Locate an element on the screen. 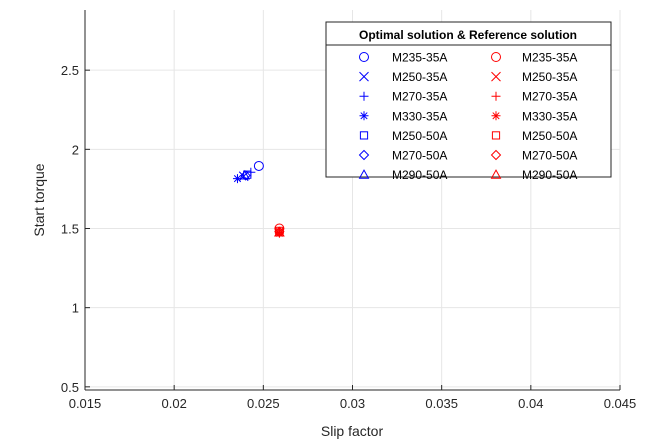  legend-marker-optimal-x-shape is located at coordinates (364, 76).